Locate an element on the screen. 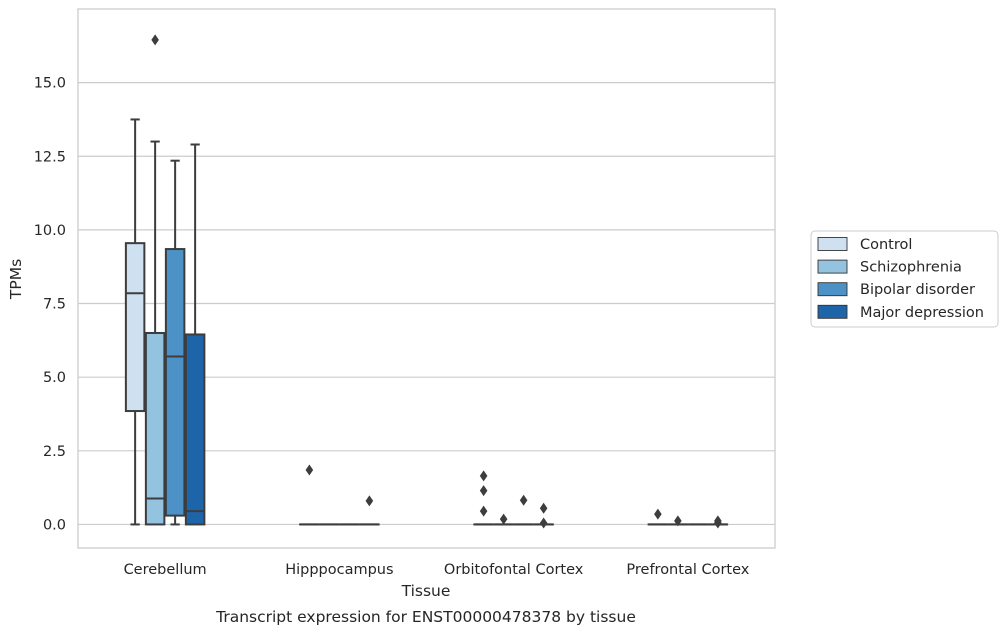 The width and height of the screenshot is (1007, 634). y-tick-label: 0.0 is located at coordinates (54, 525).